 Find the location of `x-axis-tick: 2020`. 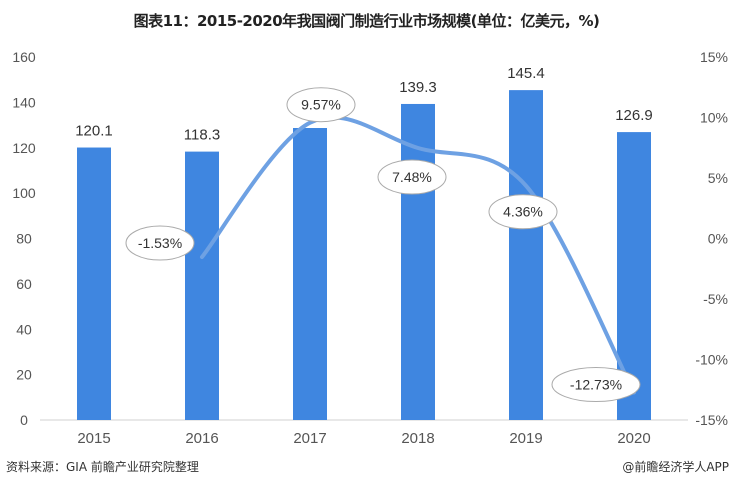

x-axis-tick: 2020 is located at coordinates (633, 438).